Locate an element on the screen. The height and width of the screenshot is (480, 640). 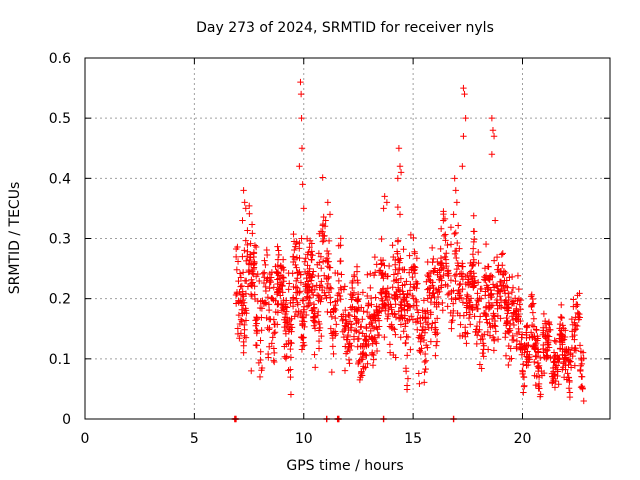
y-axis-title: SRMTID / TECUs is located at coordinates (15, 238).